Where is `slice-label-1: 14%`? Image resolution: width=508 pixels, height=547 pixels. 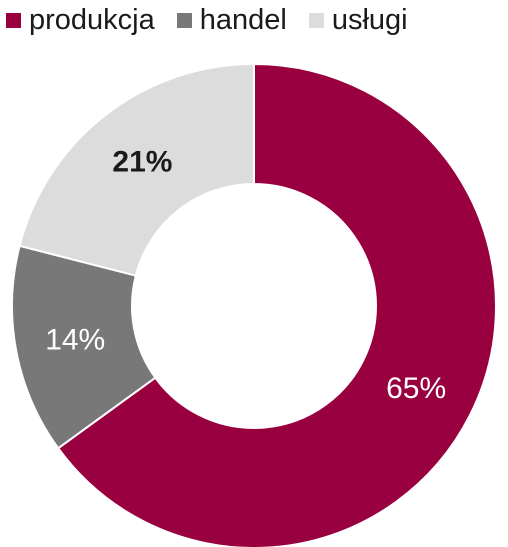 slice-label-1: 14% is located at coordinates (75, 340).